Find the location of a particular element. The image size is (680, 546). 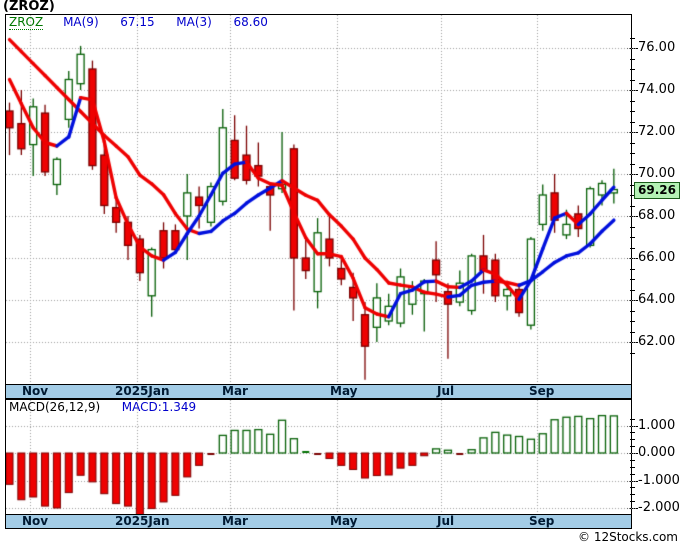

ma3-label: MA(3) is located at coordinates (194, 22).